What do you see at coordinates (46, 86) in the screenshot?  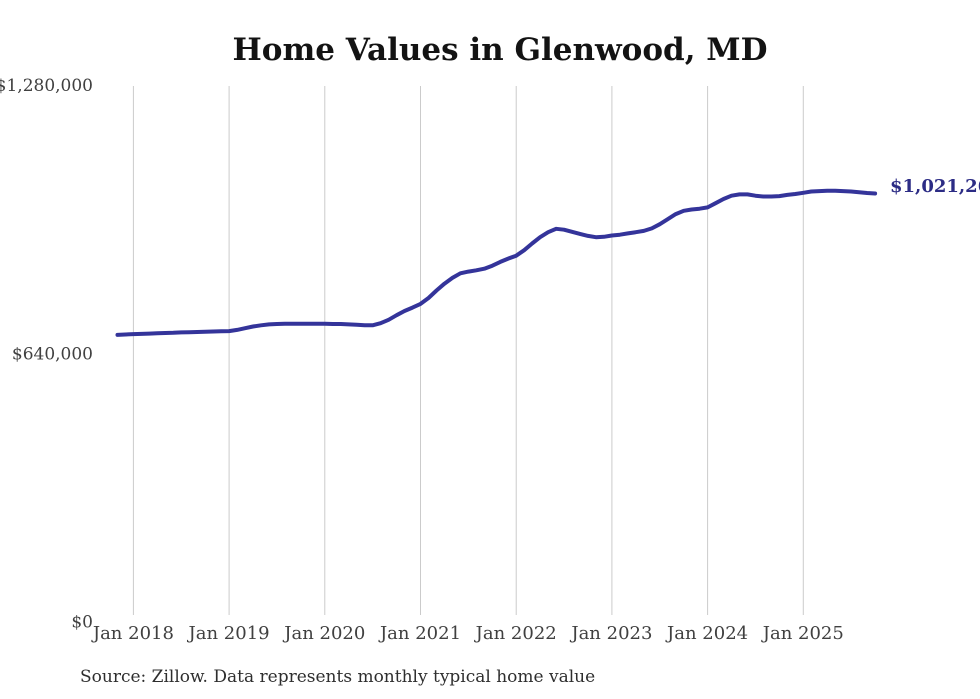 I see `y-tick-label: $1,280,000` at bounding box center [46, 86].